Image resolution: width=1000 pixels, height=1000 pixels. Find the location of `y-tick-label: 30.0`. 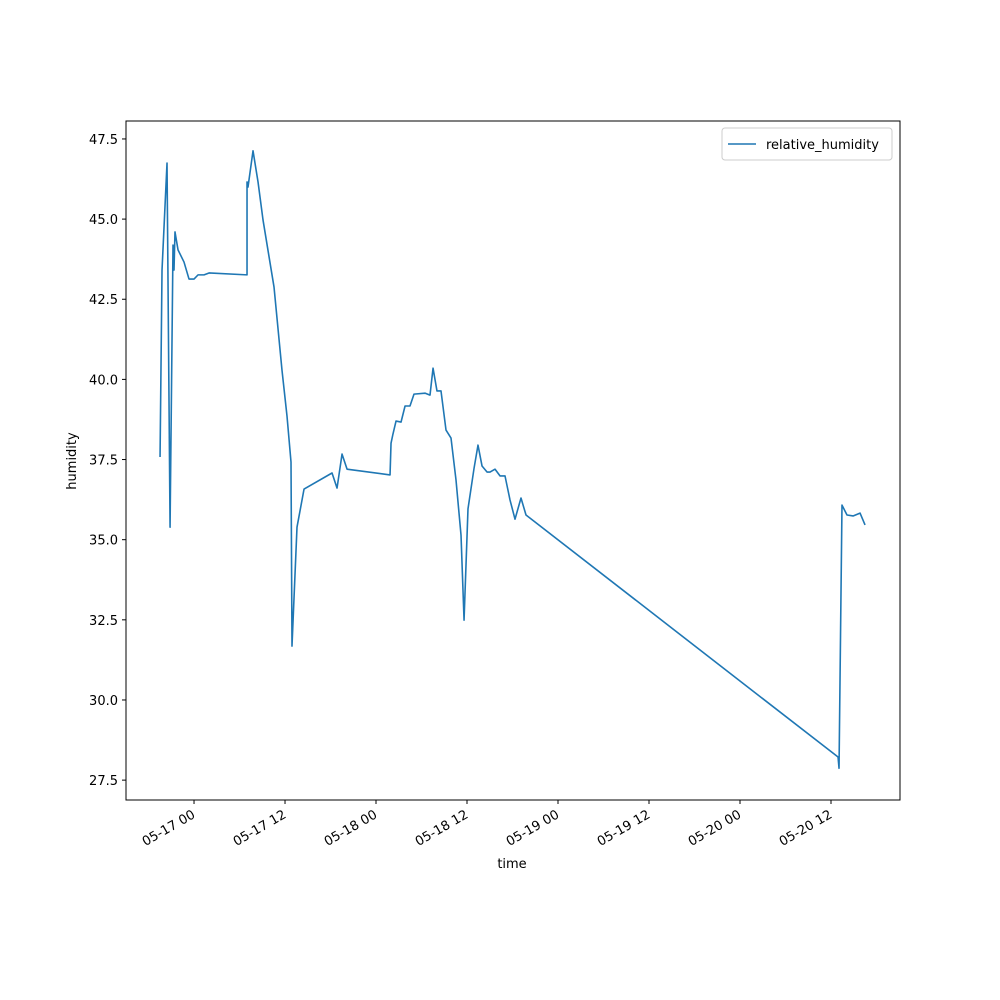

y-tick-label: 30.0 is located at coordinates (103, 701).